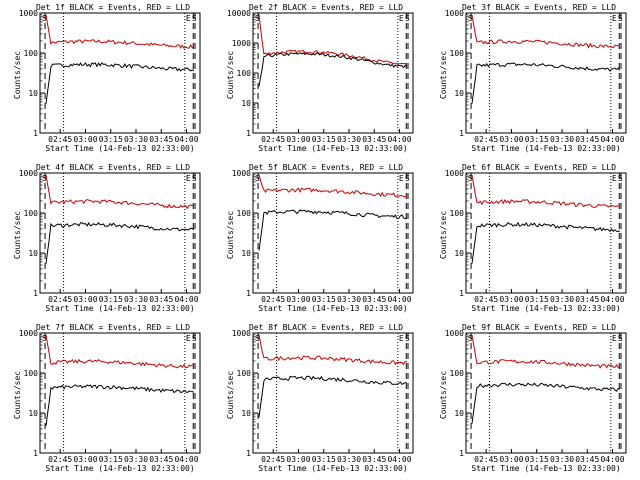 This screenshot has height=480, width=640. Describe the element at coordinates (113, 327) in the screenshot. I see `panel-title: Det 7f BLACK = Events, RED = LLD` at that location.